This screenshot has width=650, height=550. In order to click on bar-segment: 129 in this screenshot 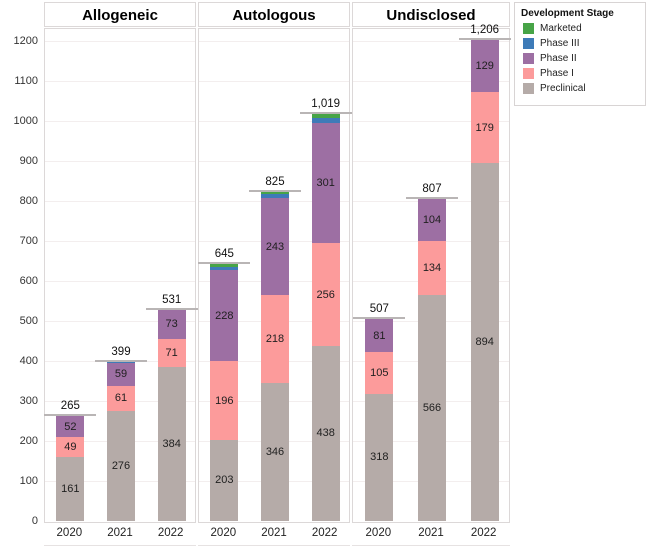, I will do `click(484, 66)`.